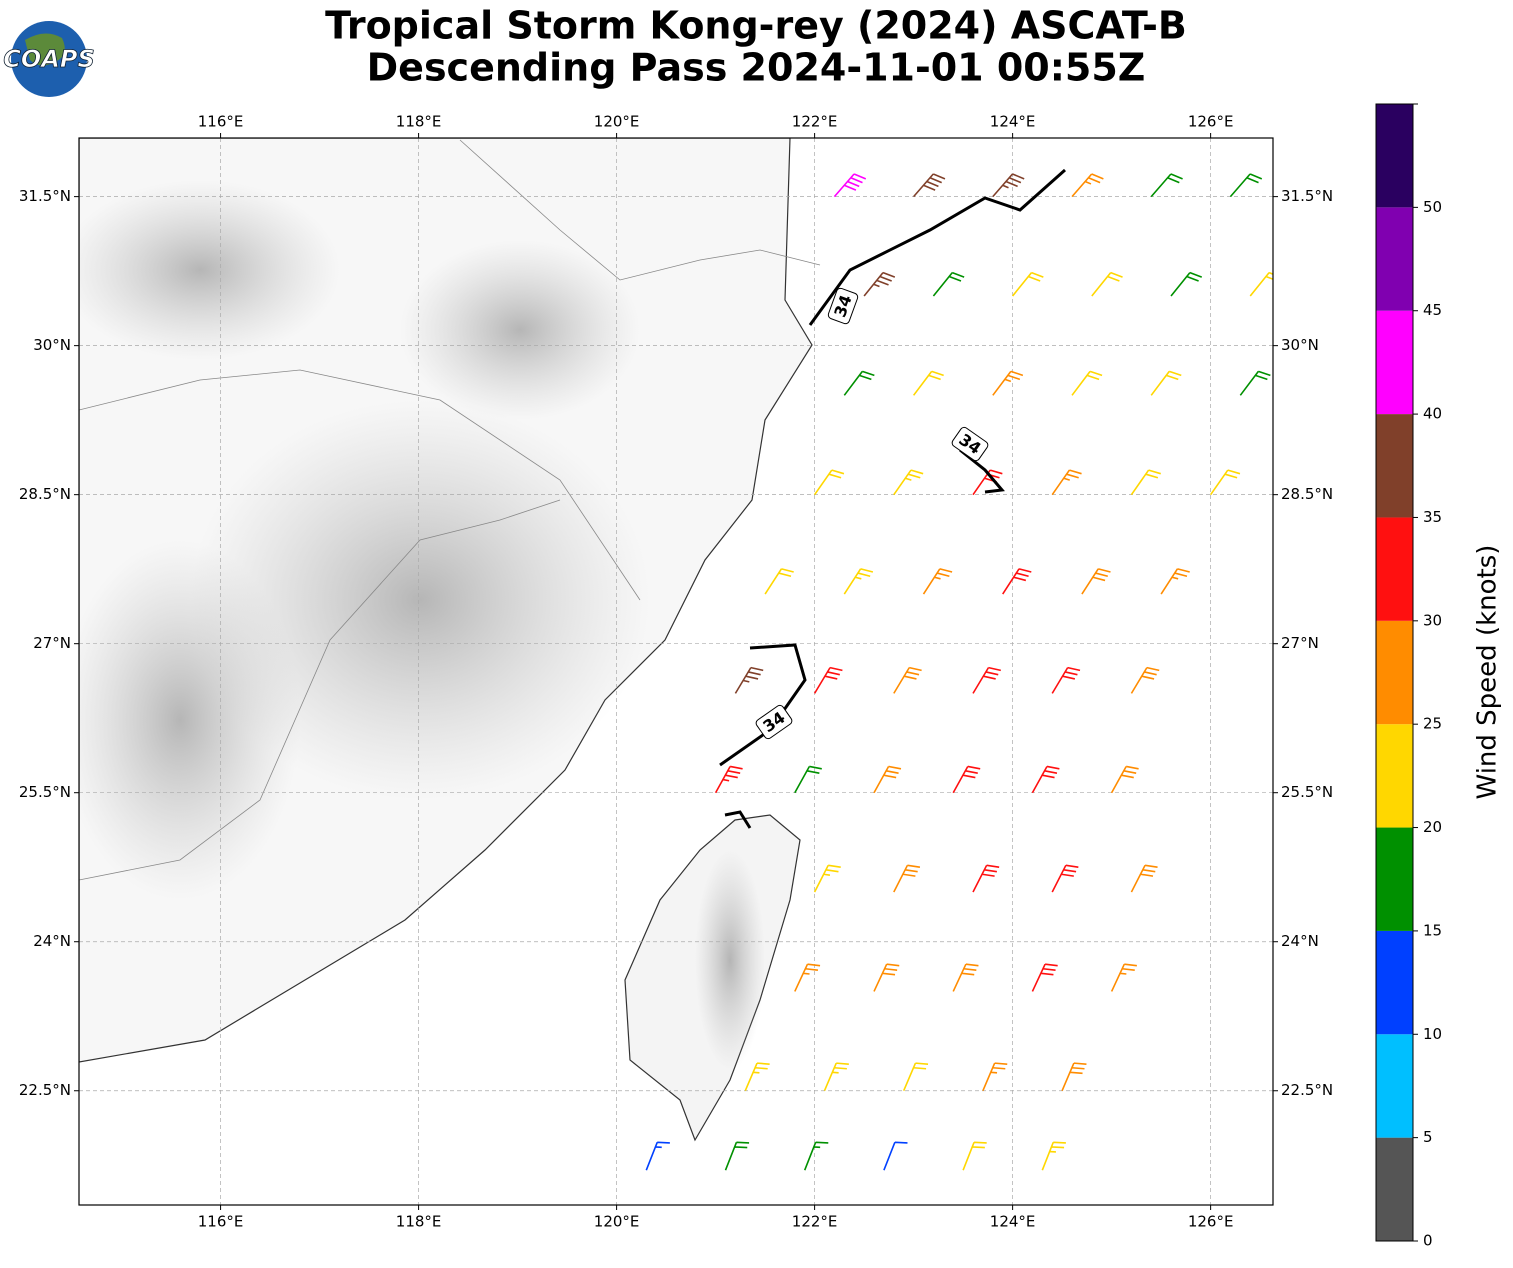  I want to click on y-tick-label: 24°N, so click(1300, 941).